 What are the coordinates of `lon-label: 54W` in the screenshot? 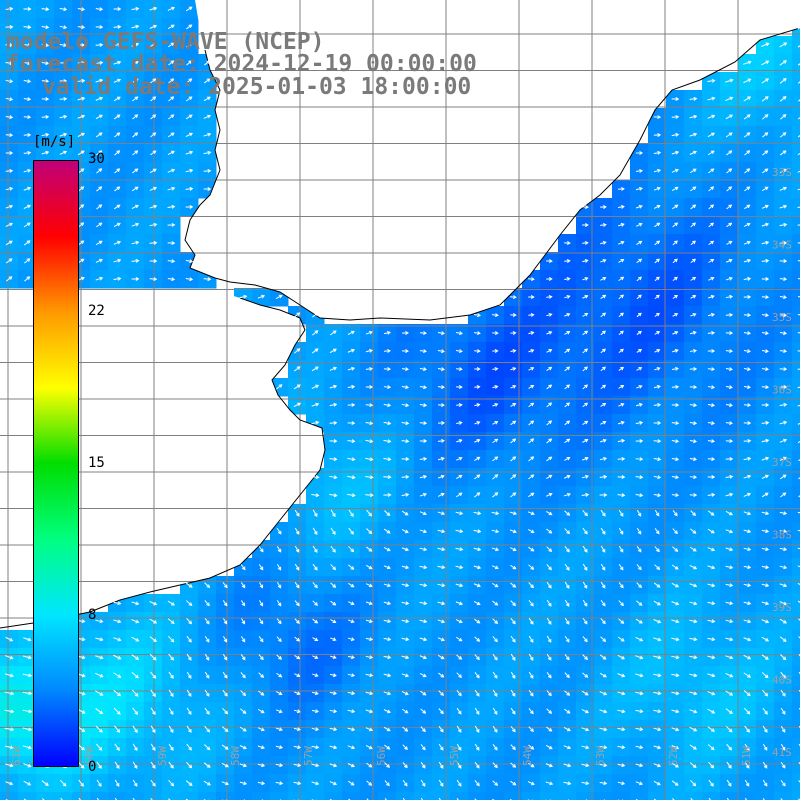 It's located at (527, 756).